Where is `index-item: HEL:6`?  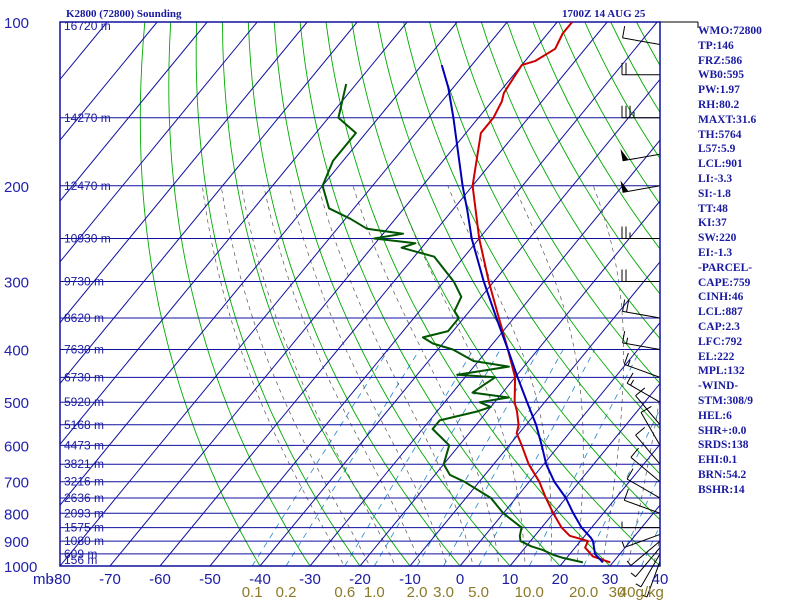 index-item: HEL:6 is located at coordinates (715, 415).